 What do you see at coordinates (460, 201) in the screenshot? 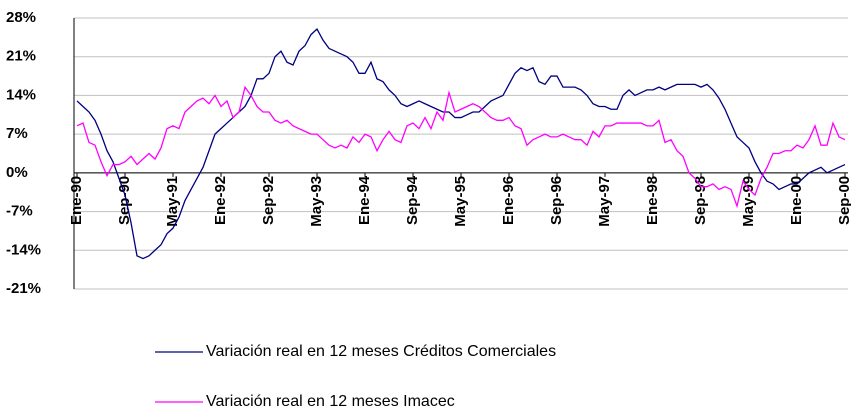
I see `x-tick-label: May-95` at bounding box center [460, 201].